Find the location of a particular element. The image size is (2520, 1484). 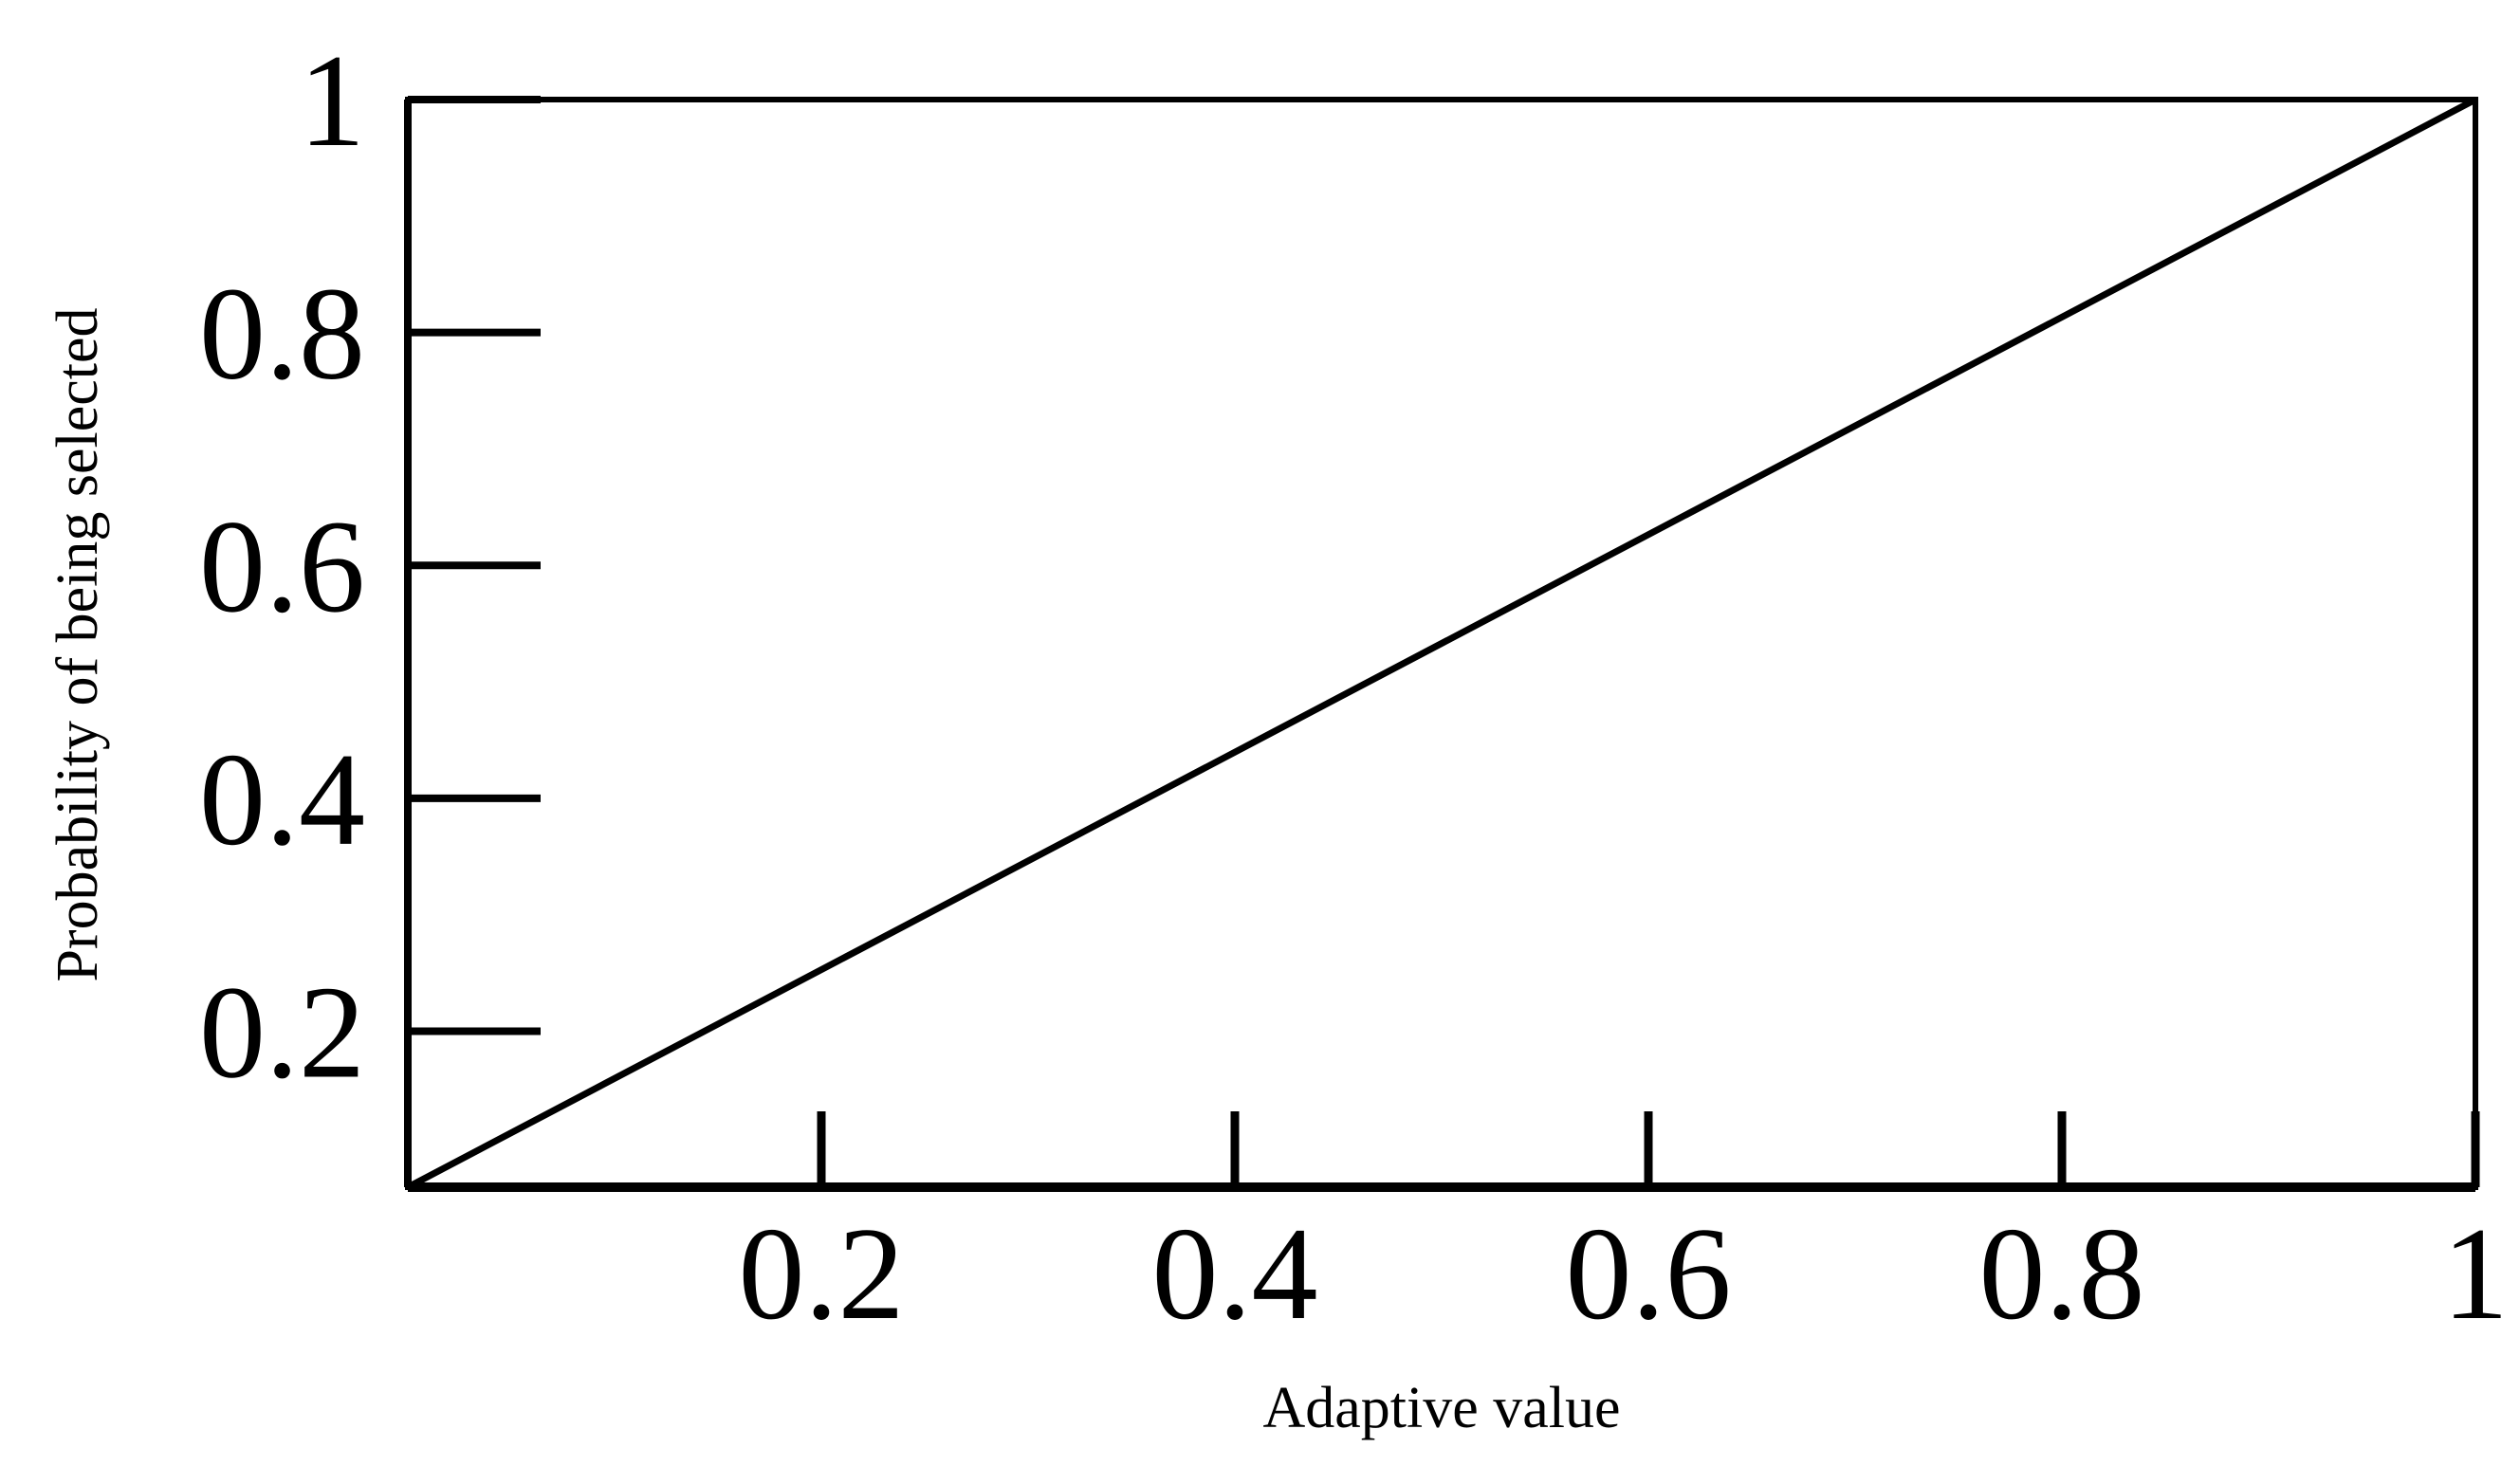

x-tick-label: 0.8 is located at coordinates (2062, 1274).